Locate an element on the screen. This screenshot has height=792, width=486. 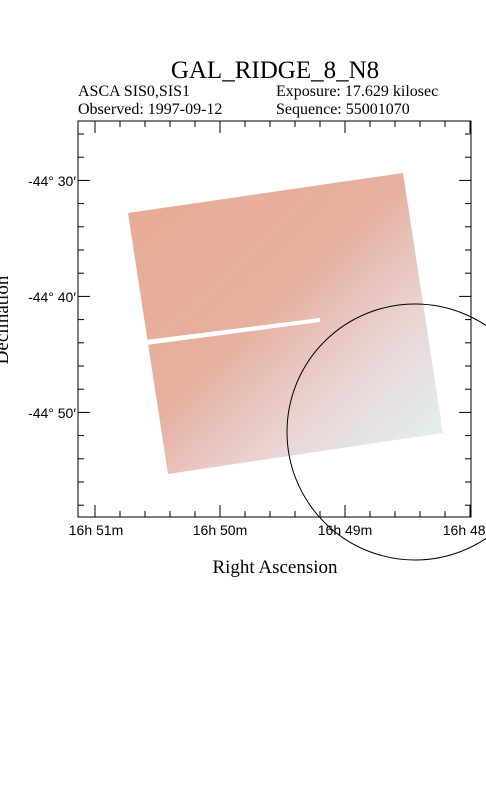
y-axis-label: Declination is located at coordinates (6, 319).